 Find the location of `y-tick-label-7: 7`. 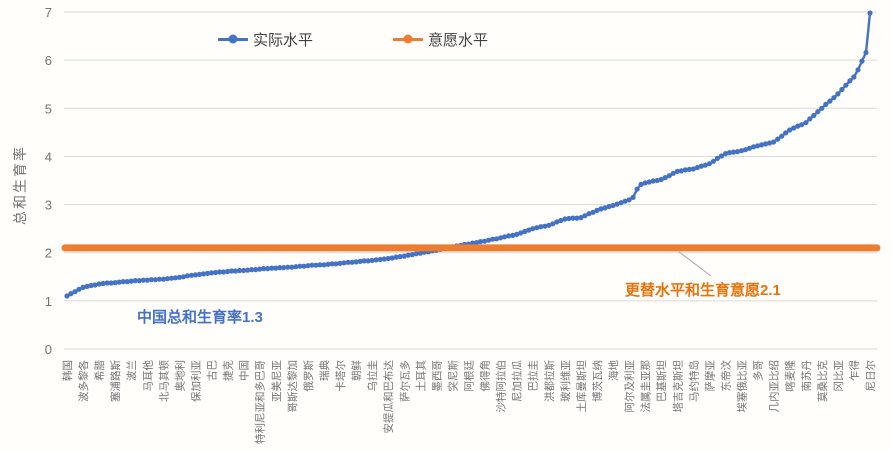

y-tick-label-7: 7 is located at coordinates (48, 12).